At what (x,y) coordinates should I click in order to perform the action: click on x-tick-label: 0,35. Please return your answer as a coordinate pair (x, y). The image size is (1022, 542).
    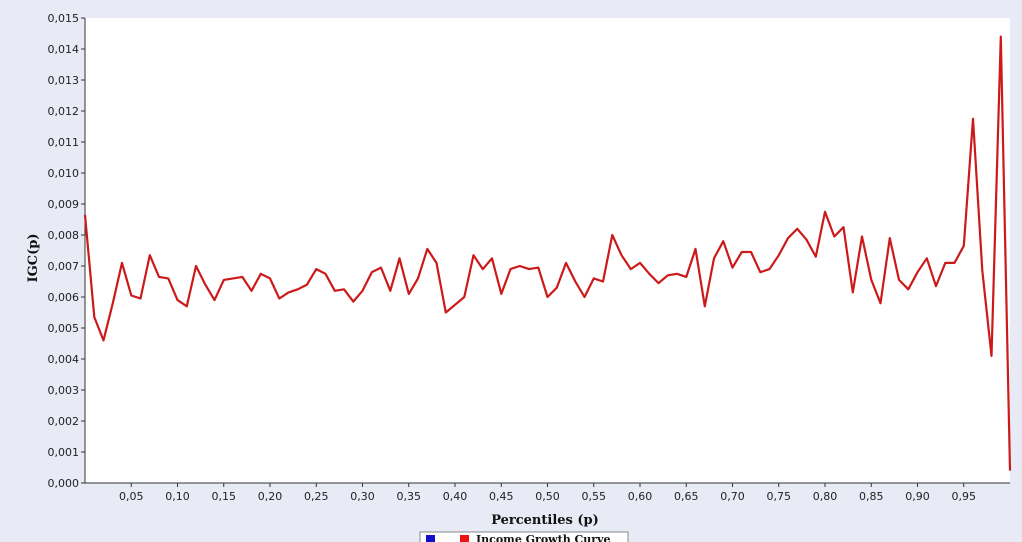
    Looking at the image, I should click on (409, 496).